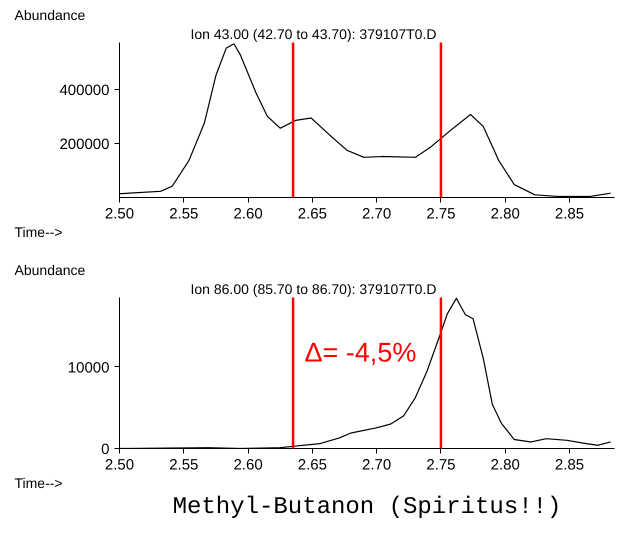 This screenshot has height=538, width=635. Describe the element at coordinates (367, 507) in the screenshot. I see `text: Methyl-Butanon (Spiritus!!)` at that location.